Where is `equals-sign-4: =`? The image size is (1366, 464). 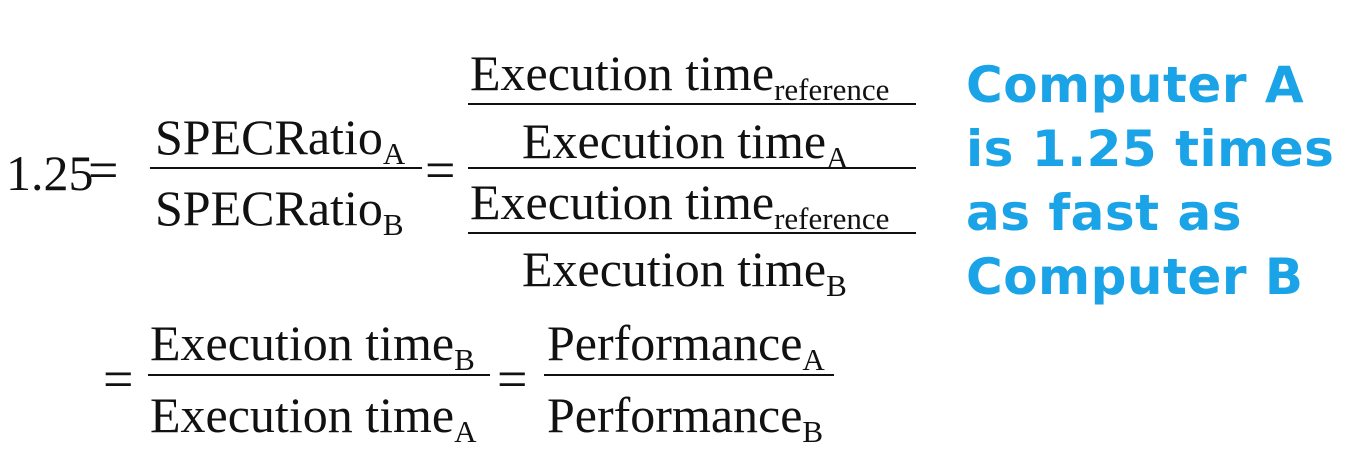 equals-sign-4: = is located at coordinates (512, 379).